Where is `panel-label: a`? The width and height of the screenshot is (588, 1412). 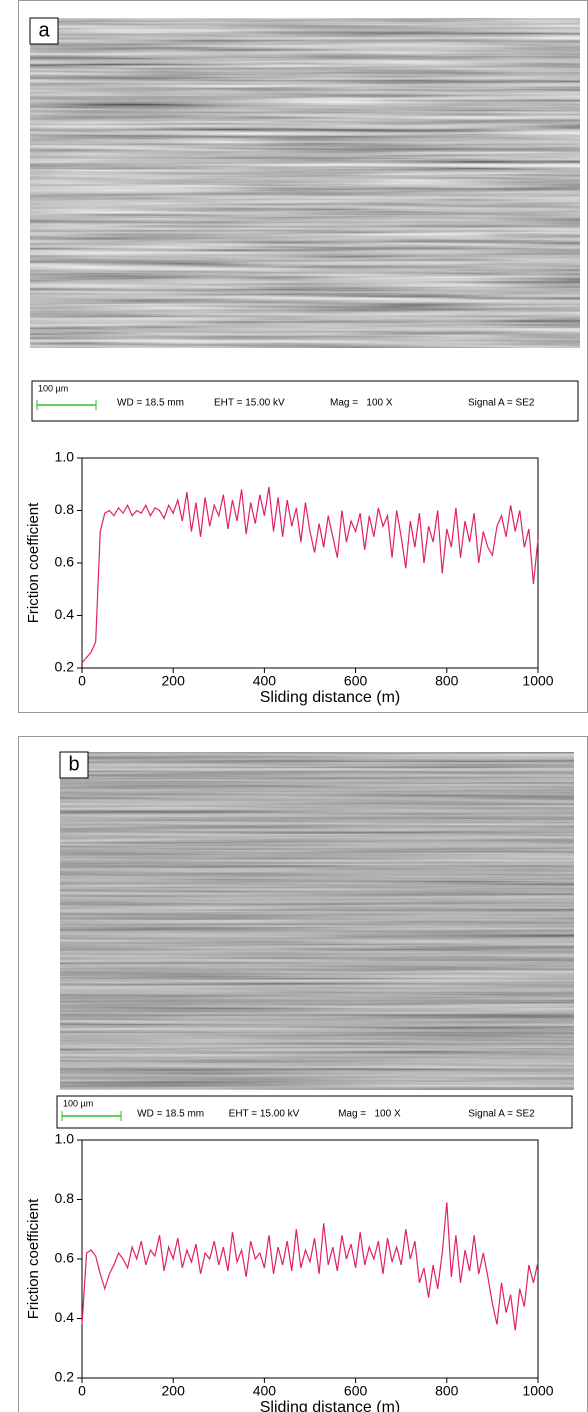
panel-label: a is located at coordinates (44, 30).